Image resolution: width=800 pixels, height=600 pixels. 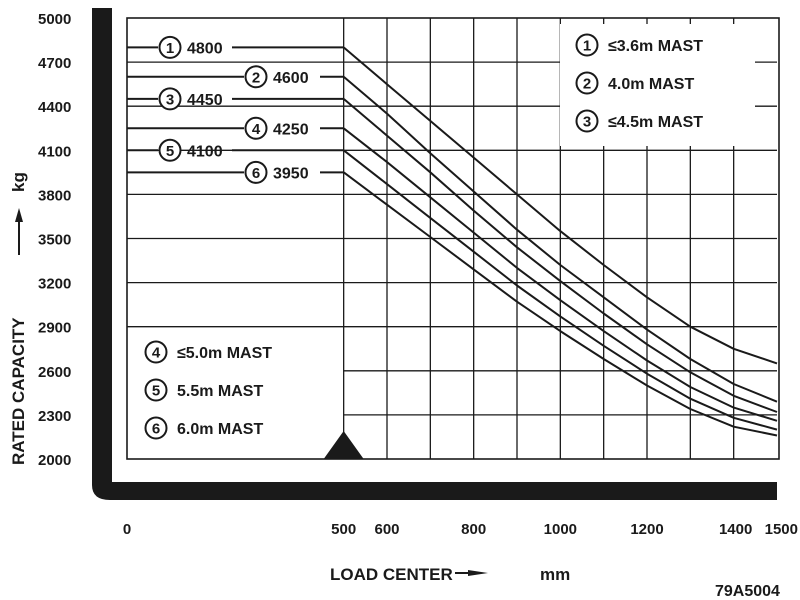 I want to click on legend-label: 6.0m MAST, so click(x=220, y=429).